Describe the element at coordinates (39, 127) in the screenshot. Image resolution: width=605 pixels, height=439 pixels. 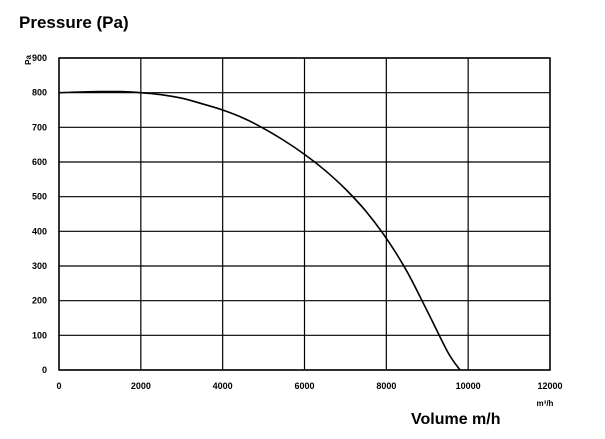
I see `y-tick-label: 700` at that location.